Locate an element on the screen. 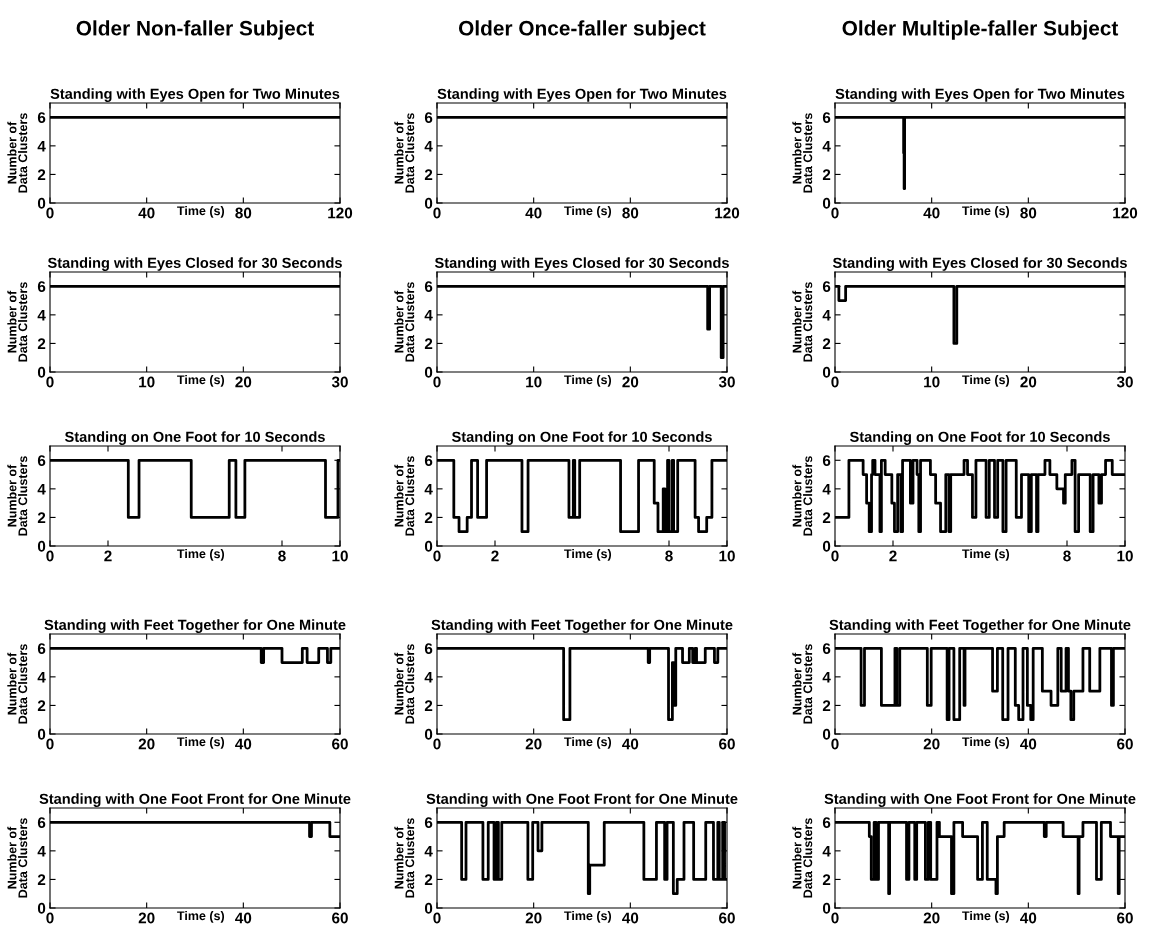  chart-subtitle: Older Multiple-faller Subject is located at coordinates (980, 30).